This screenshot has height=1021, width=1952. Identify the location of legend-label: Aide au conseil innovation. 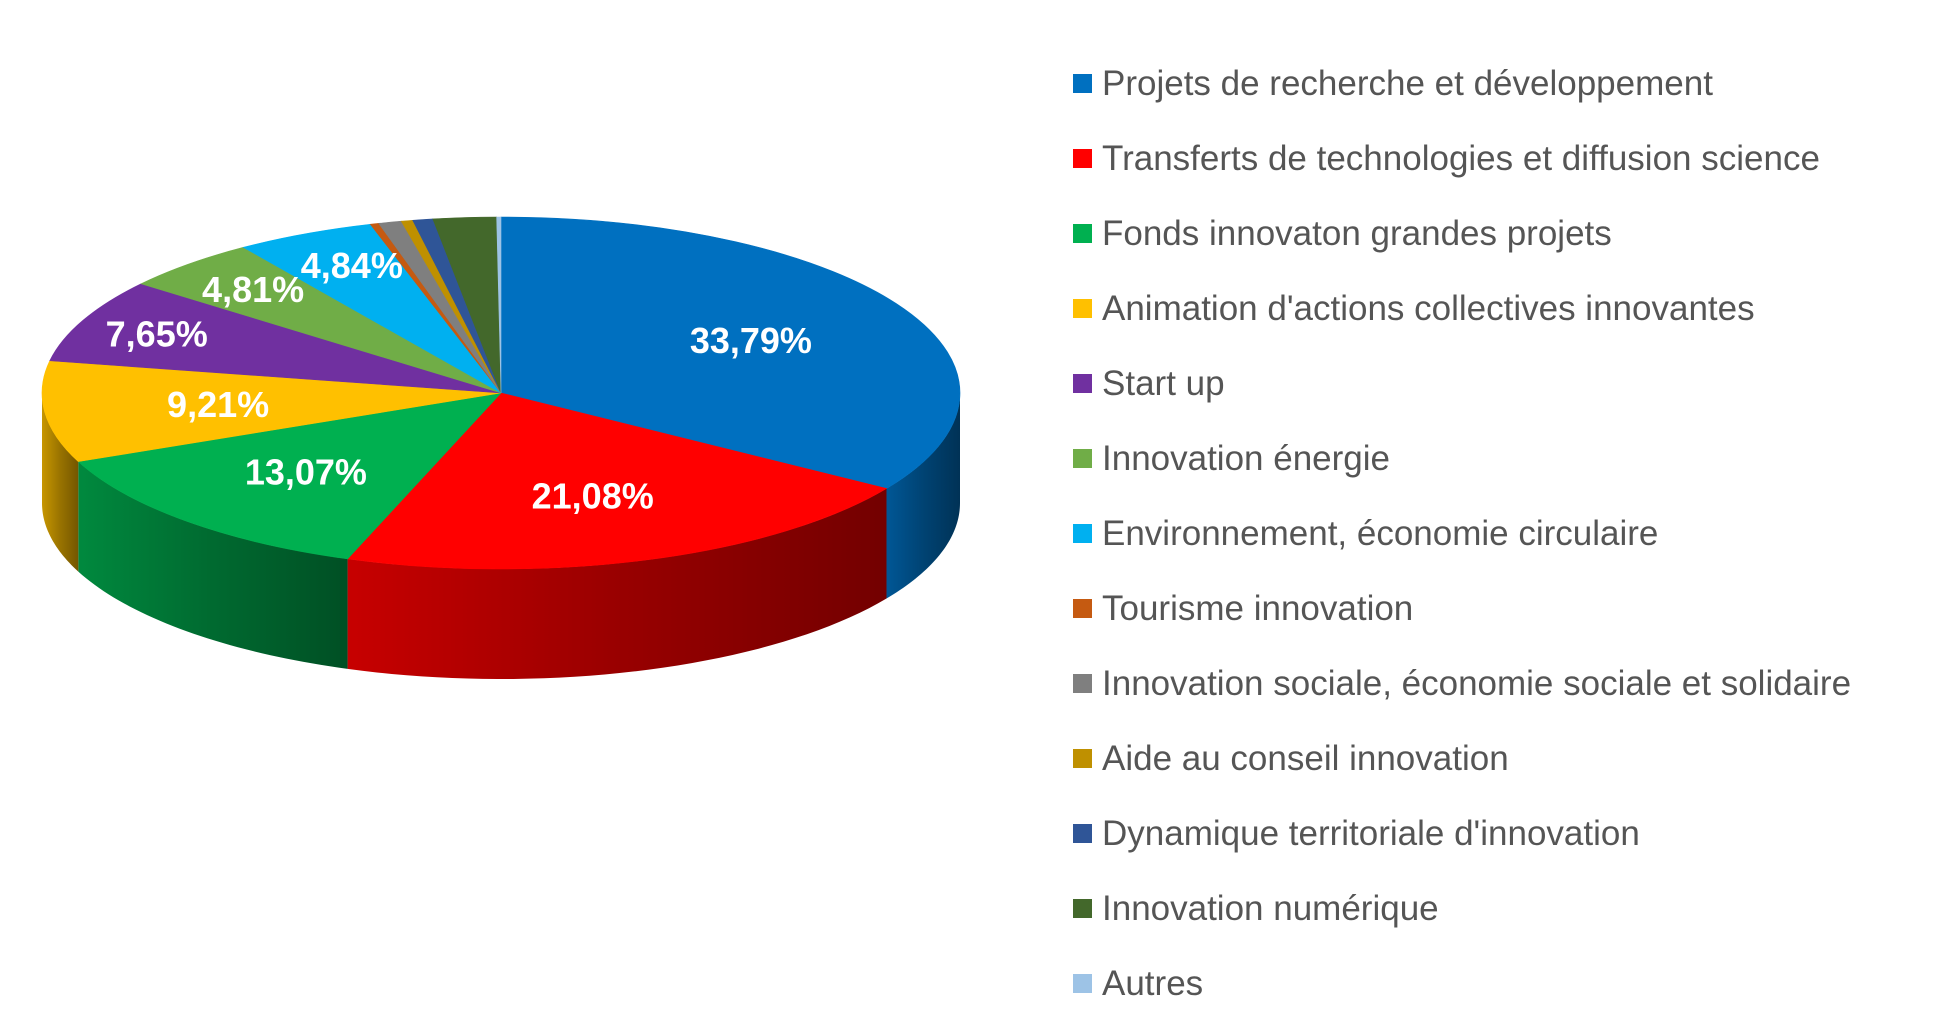
(1305, 758).